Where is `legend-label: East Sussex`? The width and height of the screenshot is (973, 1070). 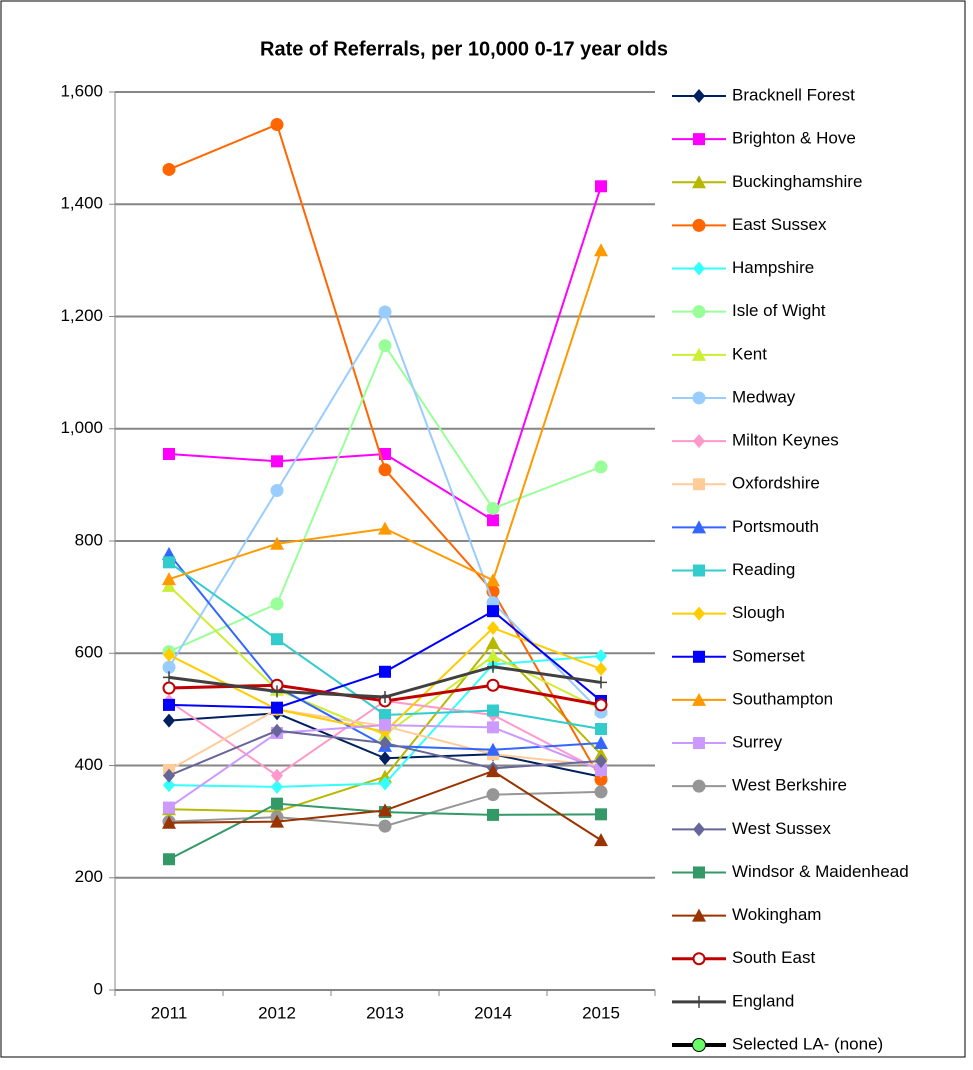
legend-label: East Sussex is located at coordinates (779, 224).